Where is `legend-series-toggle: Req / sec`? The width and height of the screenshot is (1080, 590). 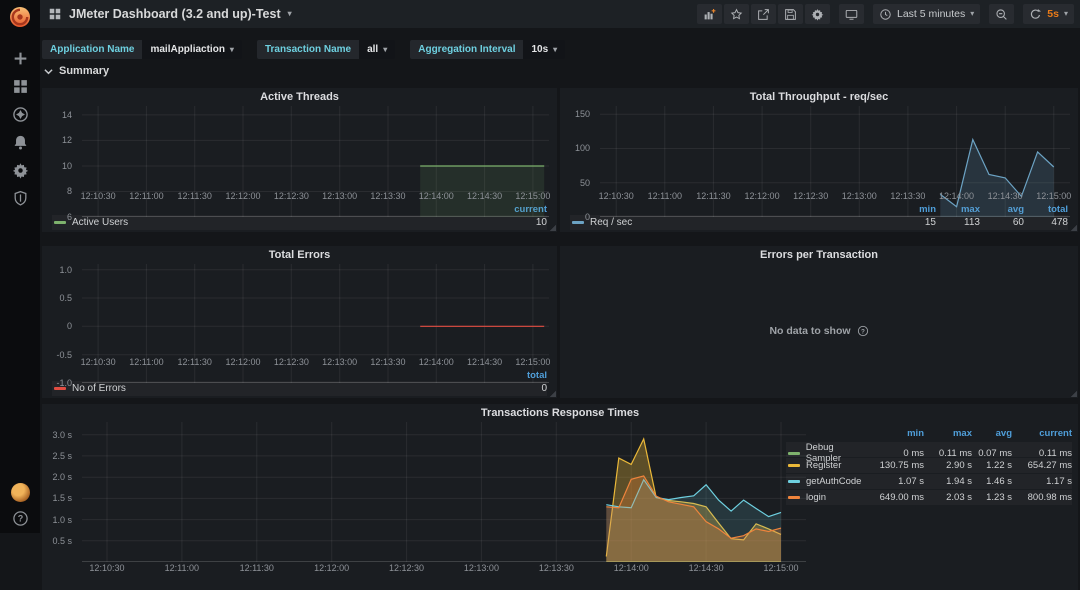 legend-series-toggle: Req / sec is located at coordinates (731, 222).